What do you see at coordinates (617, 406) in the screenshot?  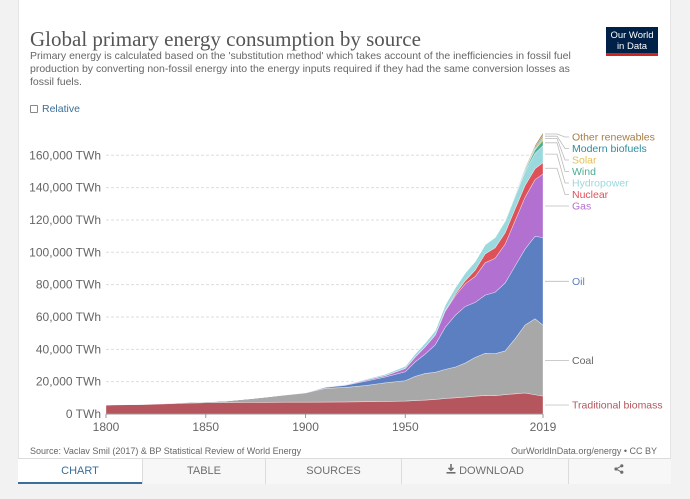 I see `legend-label-traditional-biomass: Traditional biomass` at bounding box center [617, 406].